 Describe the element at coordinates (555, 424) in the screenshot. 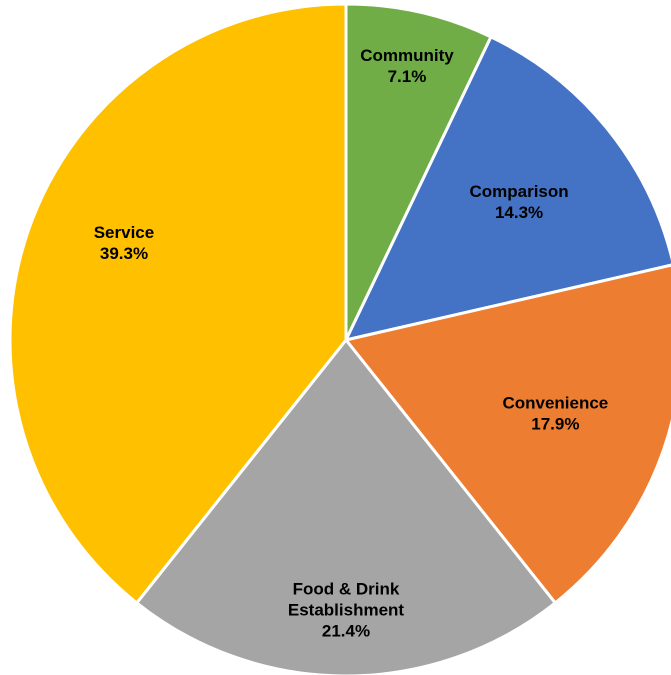

I see `pie-value-label: 17.9%` at that location.